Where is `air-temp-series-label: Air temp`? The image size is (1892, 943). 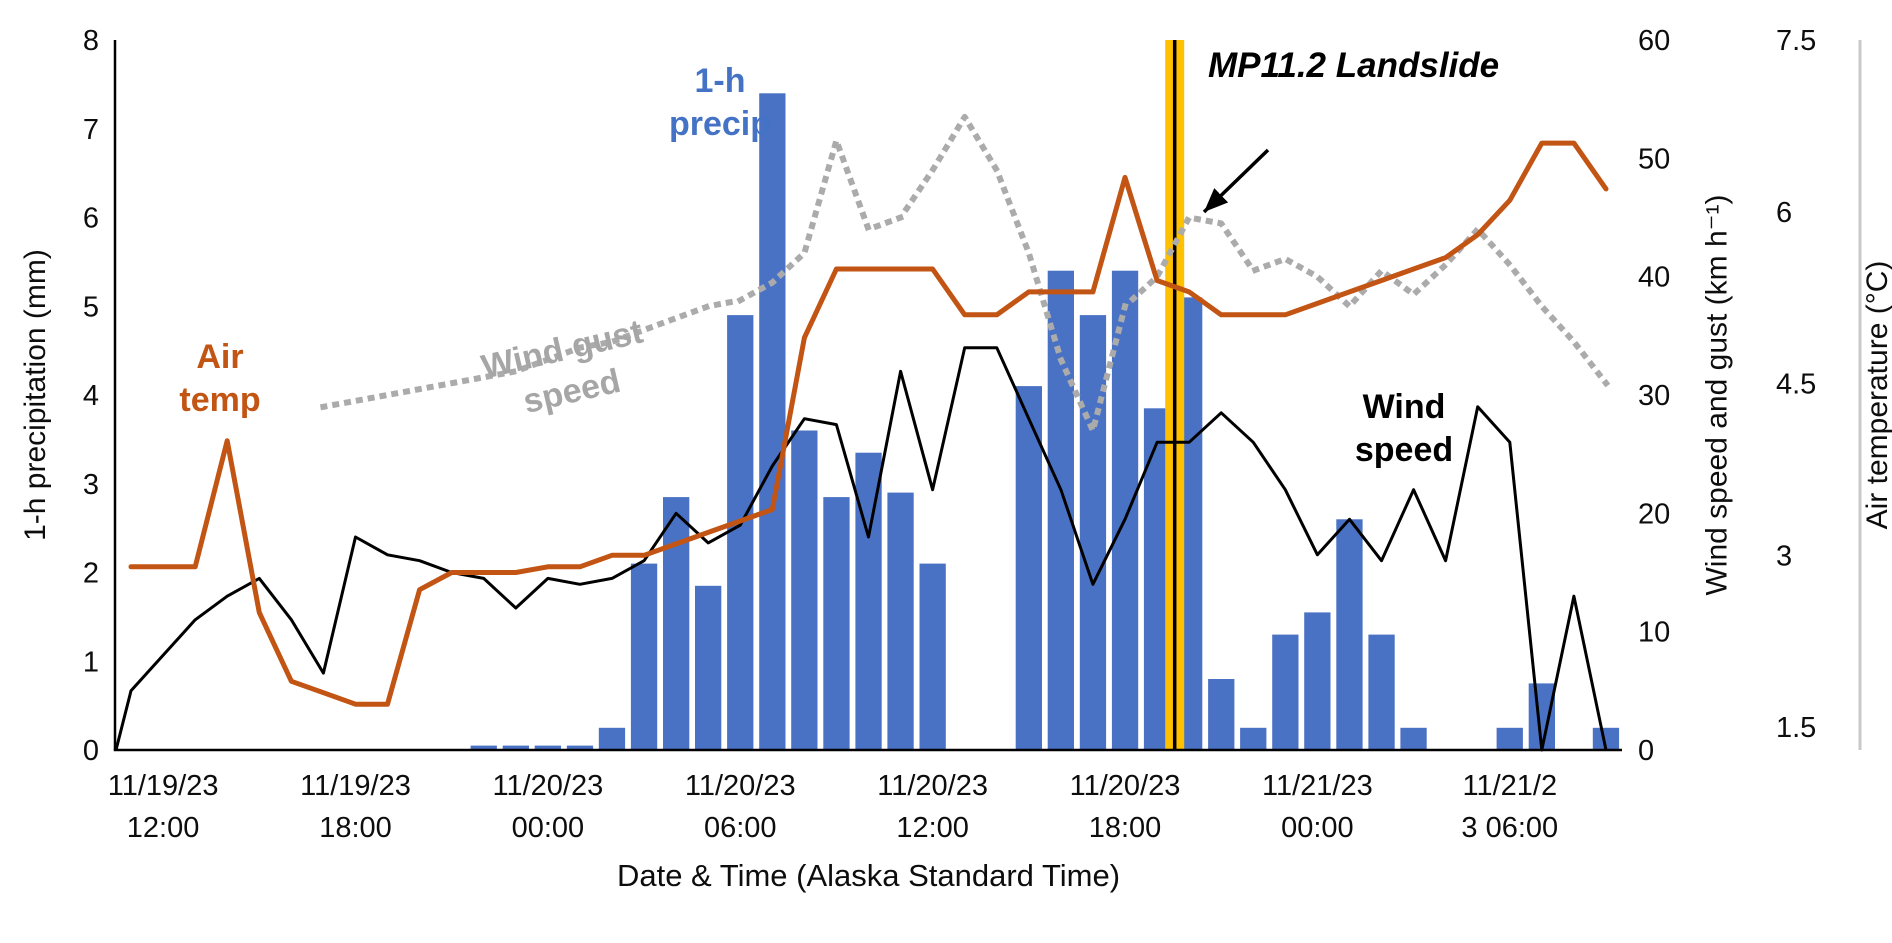
air-temp-series-label: Air temp is located at coordinates (220, 378).